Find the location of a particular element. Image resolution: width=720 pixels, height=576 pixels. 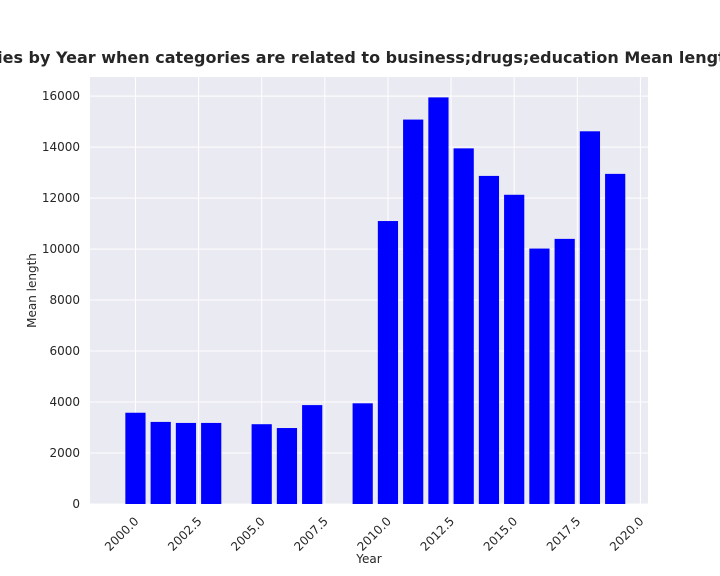

y-tick-label: 6000 is located at coordinates (64, 351).